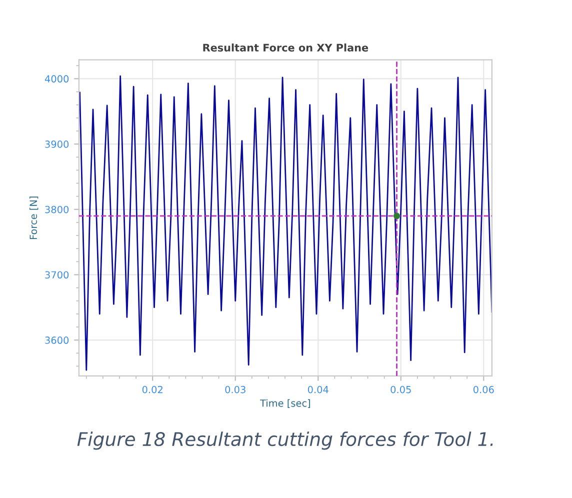  What do you see at coordinates (483, 390) in the screenshot?
I see `x-tick-label: 0.06` at bounding box center [483, 390].